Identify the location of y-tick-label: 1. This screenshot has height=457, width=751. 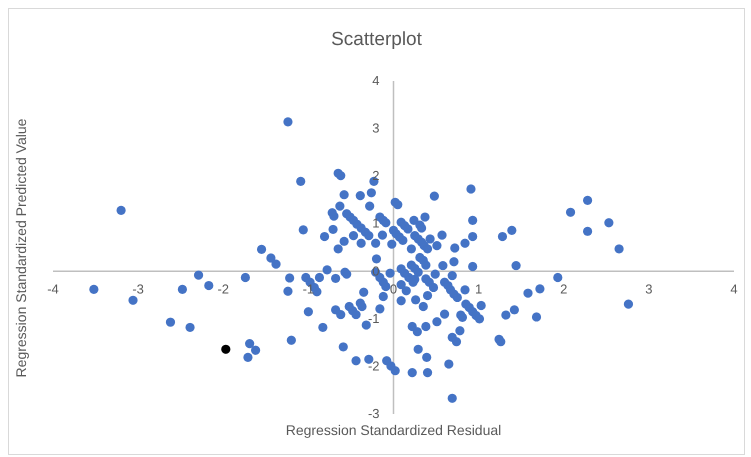
(376, 223).